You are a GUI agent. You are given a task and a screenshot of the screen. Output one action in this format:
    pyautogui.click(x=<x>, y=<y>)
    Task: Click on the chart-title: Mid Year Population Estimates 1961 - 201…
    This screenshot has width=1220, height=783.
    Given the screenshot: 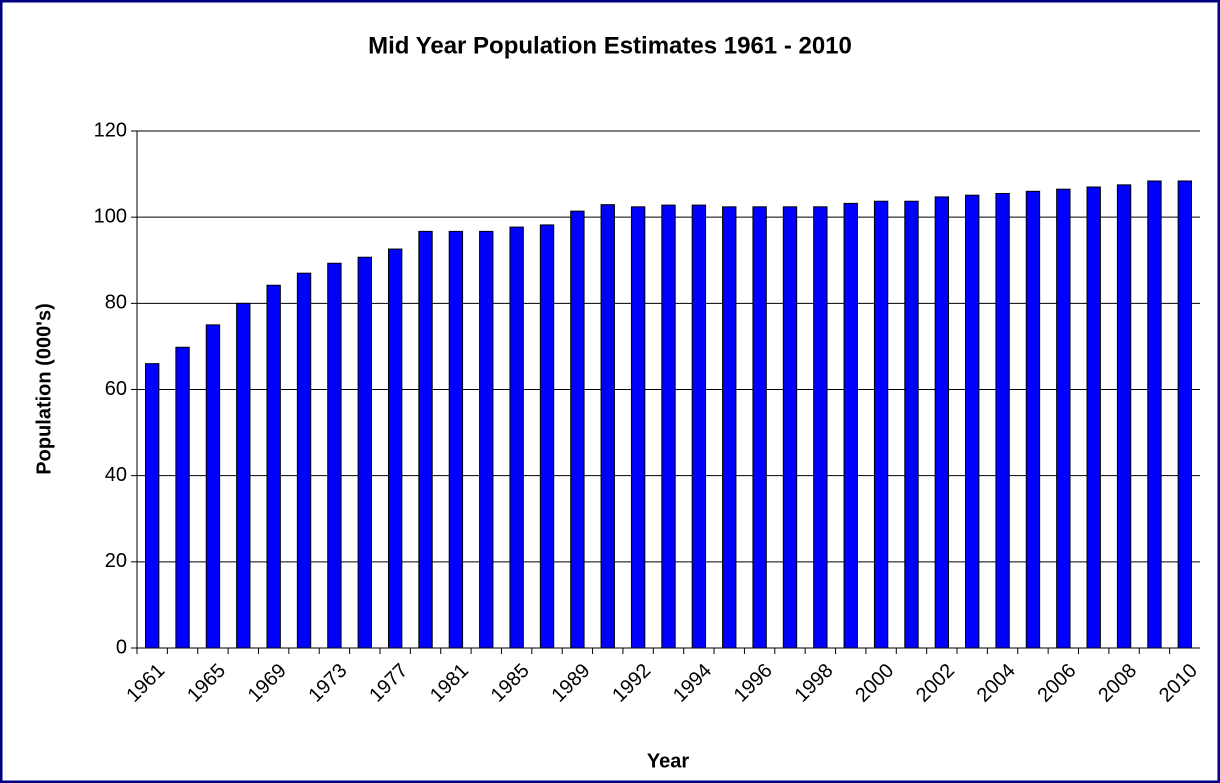 What is the action you would take?
    pyautogui.click(x=610, y=45)
    